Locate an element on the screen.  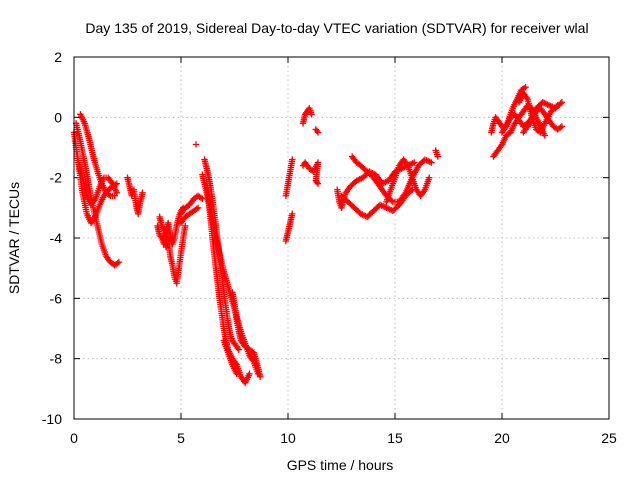
x-tick-label: 0 is located at coordinates (74, 438).